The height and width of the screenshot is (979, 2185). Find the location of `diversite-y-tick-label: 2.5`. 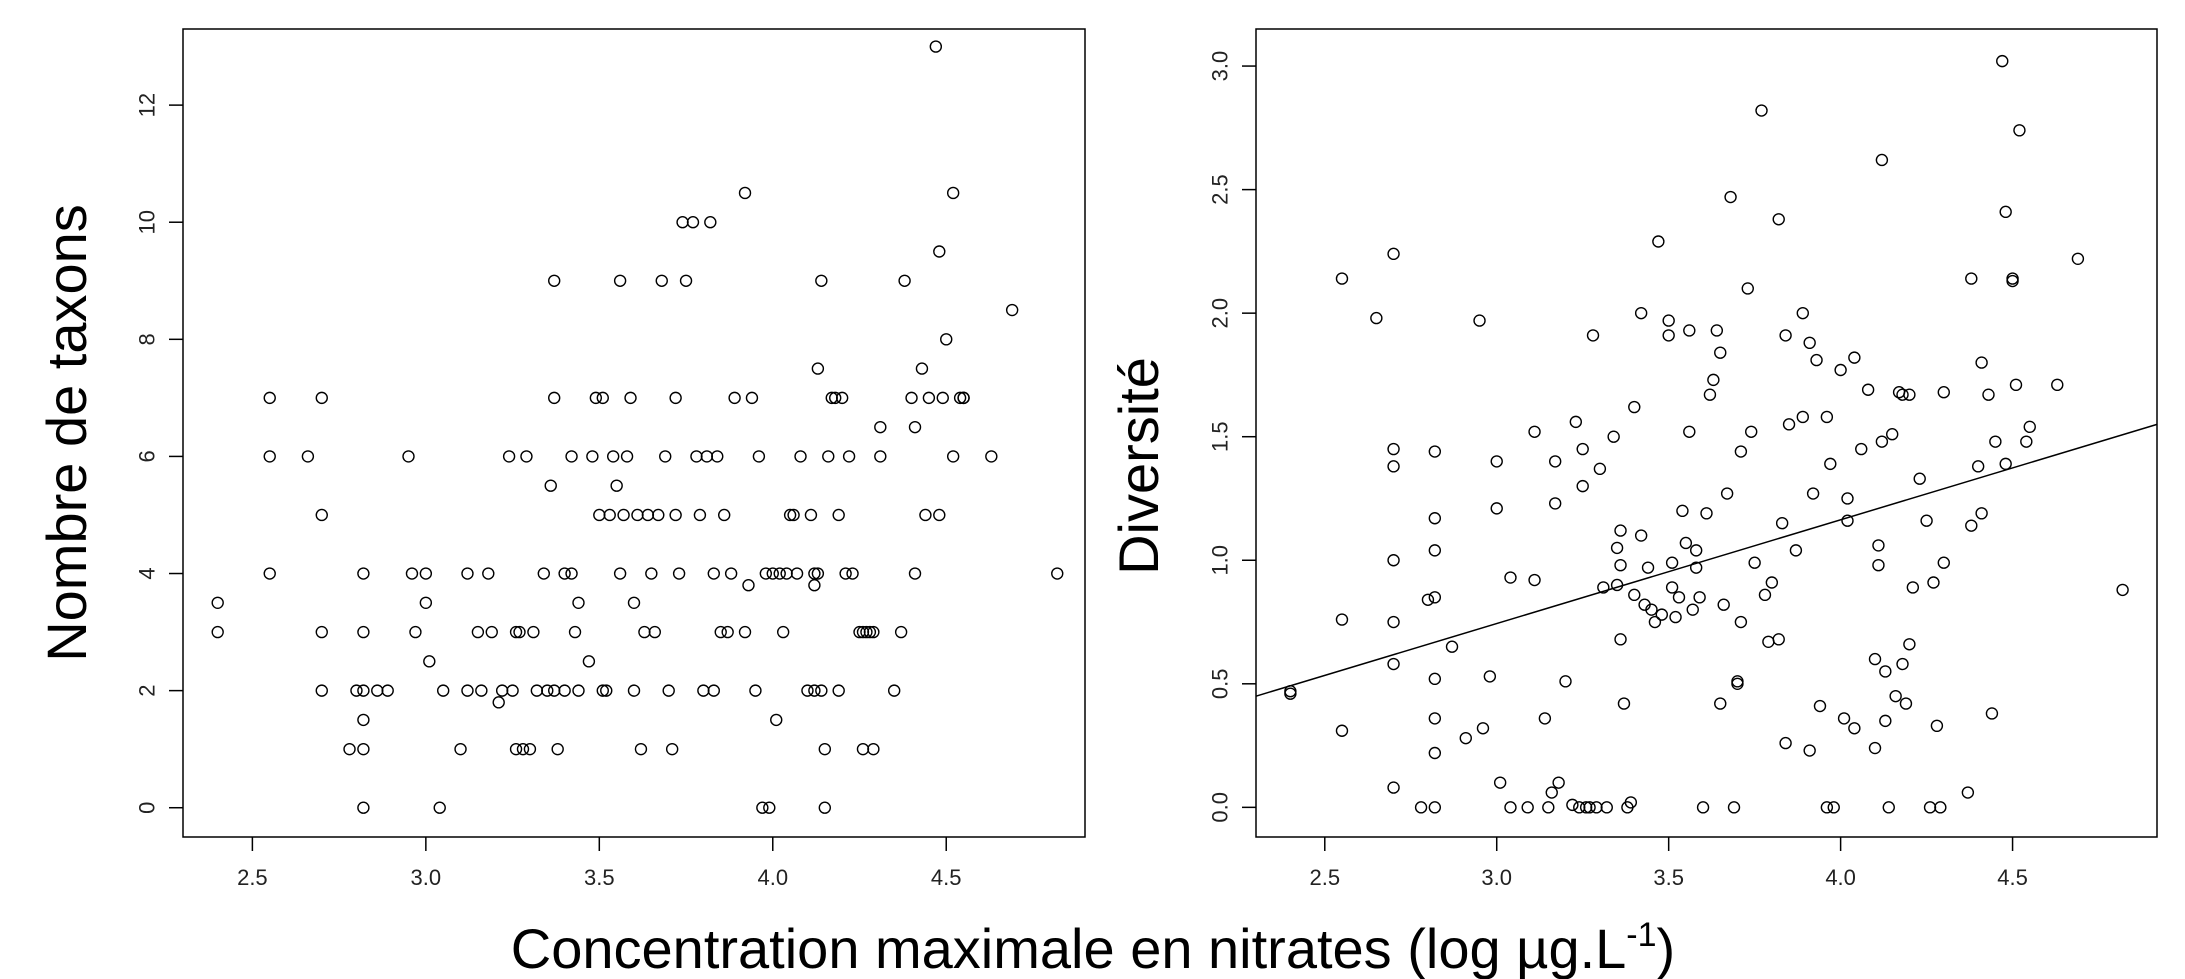

diversite-y-tick-label: 2.5 is located at coordinates (1220, 189).